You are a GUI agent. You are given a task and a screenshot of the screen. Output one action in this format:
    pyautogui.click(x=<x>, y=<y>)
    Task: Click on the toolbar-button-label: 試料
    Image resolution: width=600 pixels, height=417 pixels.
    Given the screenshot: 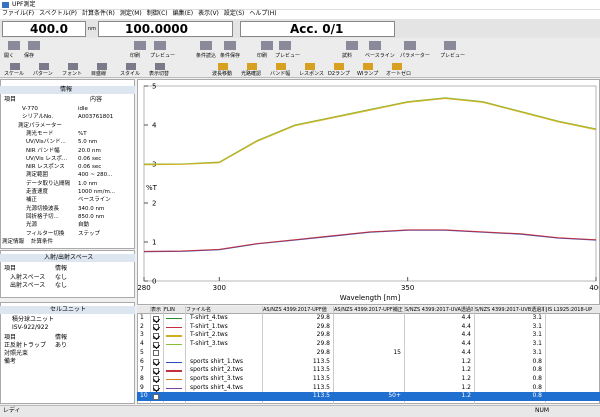 What is the action you would take?
    pyautogui.click(x=347, y=56)
    